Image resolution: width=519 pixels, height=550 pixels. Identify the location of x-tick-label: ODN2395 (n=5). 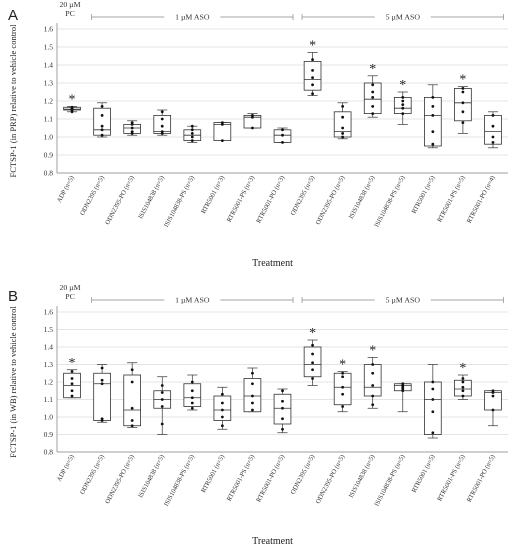
(303, 196).